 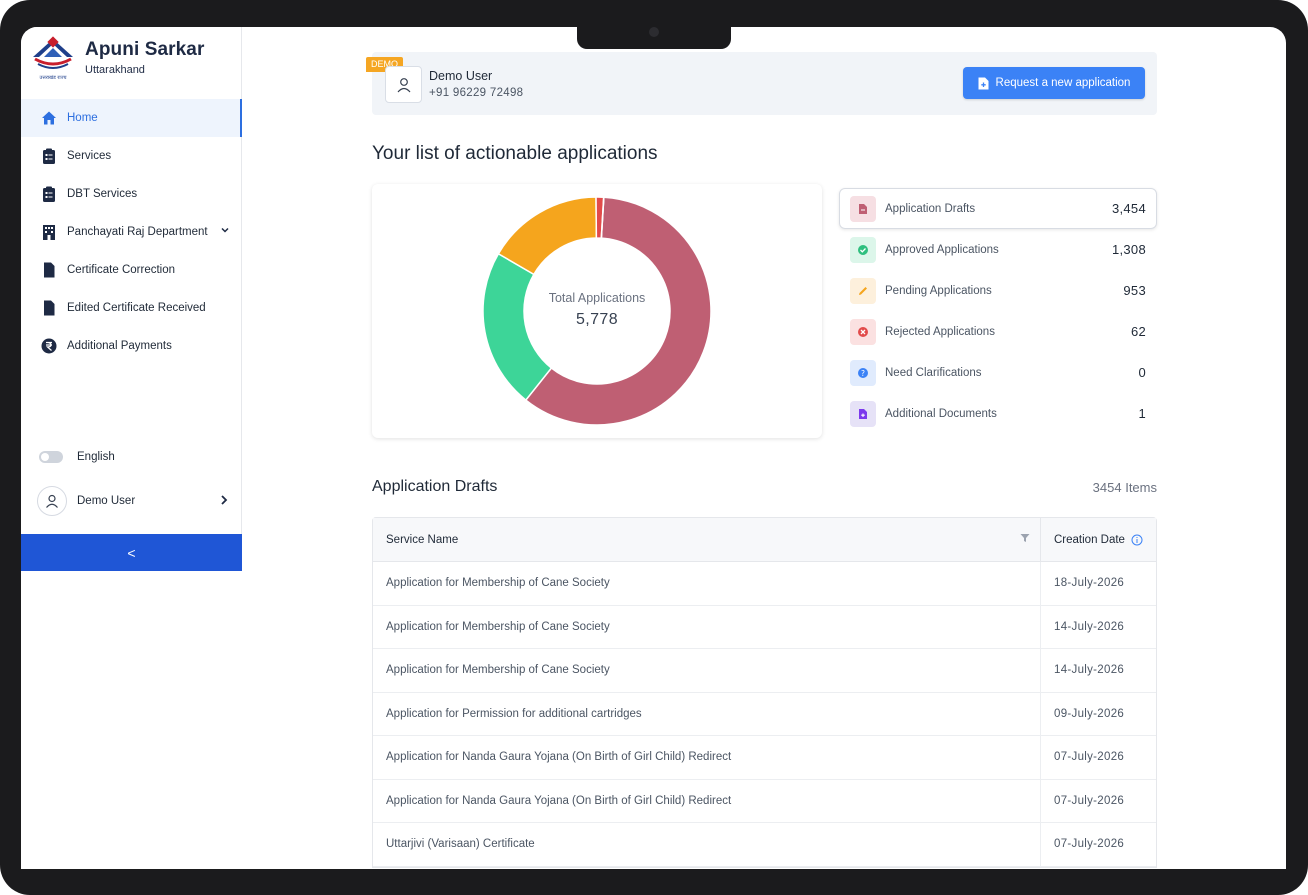 I want to click on column-service-name: Service Name, so click(x=707, y=539).